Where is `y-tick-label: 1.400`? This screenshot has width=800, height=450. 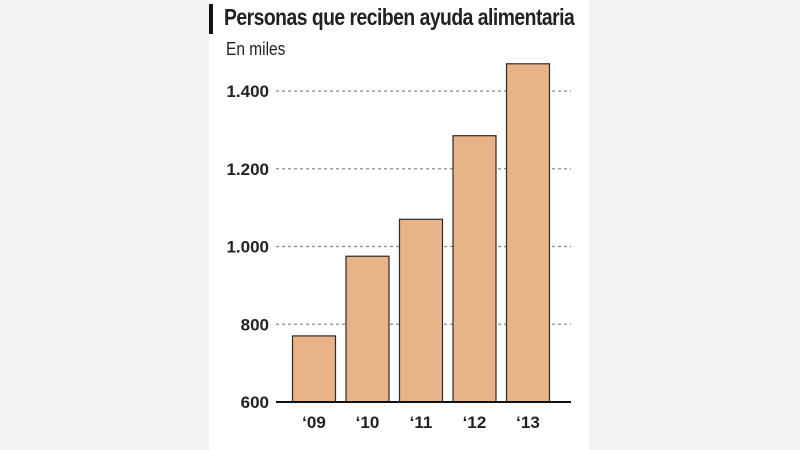 y-tick-label: 1.400 is located at coordinates (247, 91).